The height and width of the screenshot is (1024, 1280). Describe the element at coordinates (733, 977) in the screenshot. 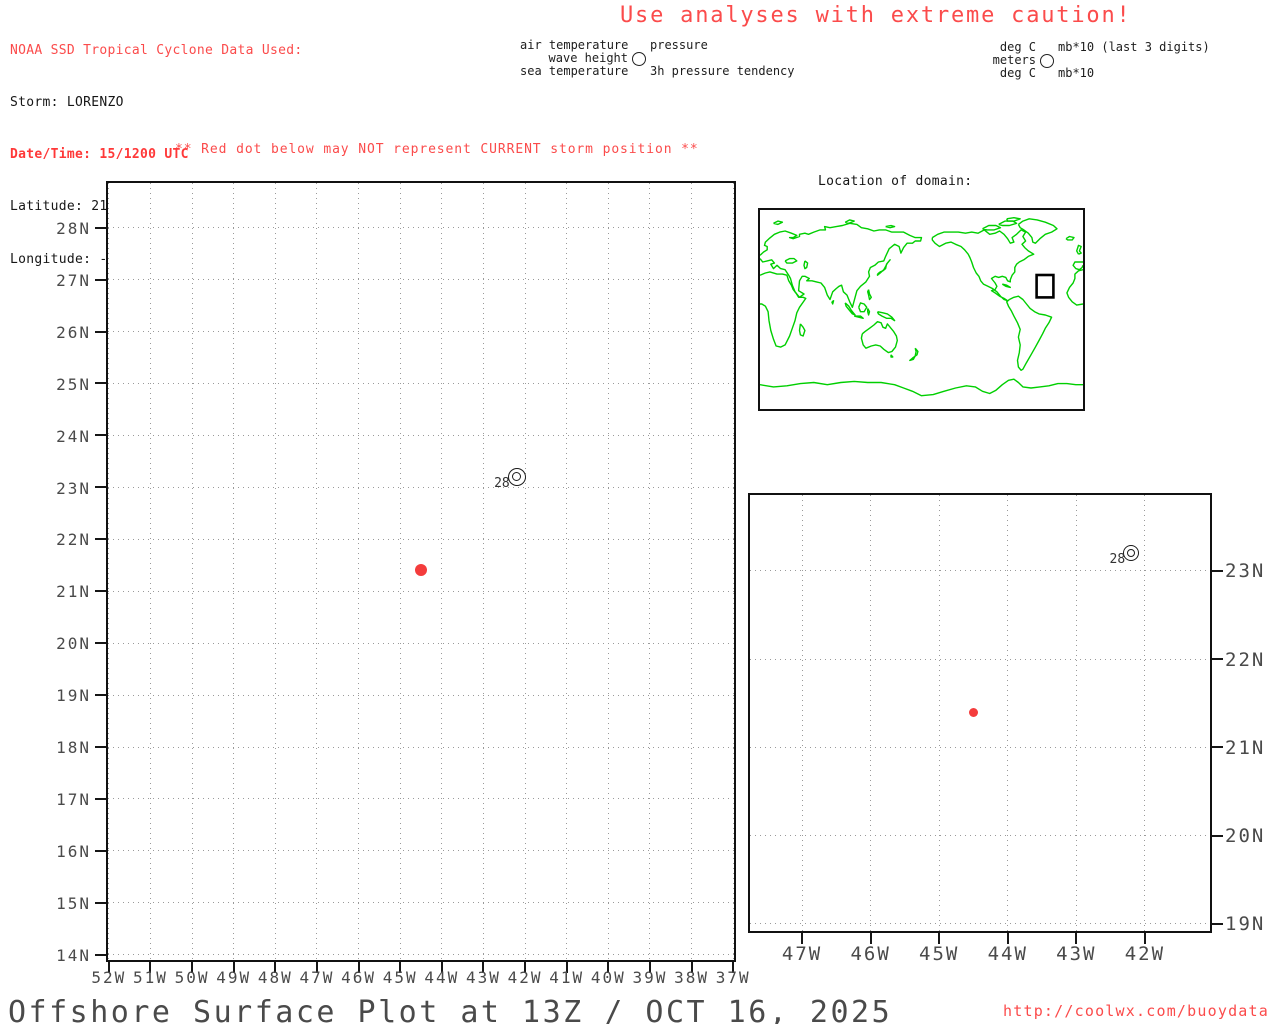

I see `x-tick-label: 37W` at that location.